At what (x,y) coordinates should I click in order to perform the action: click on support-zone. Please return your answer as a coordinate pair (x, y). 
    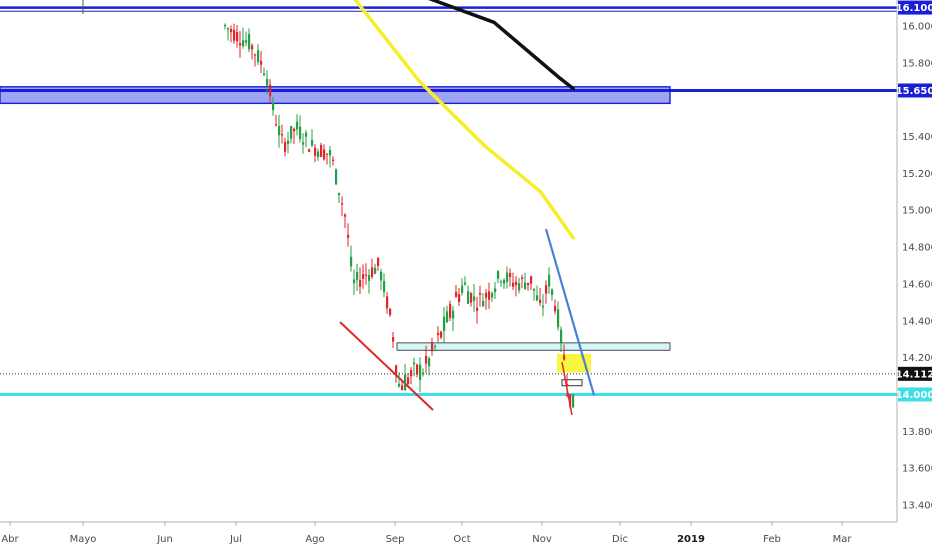
    Looking at the image, I should click on (533, 346).